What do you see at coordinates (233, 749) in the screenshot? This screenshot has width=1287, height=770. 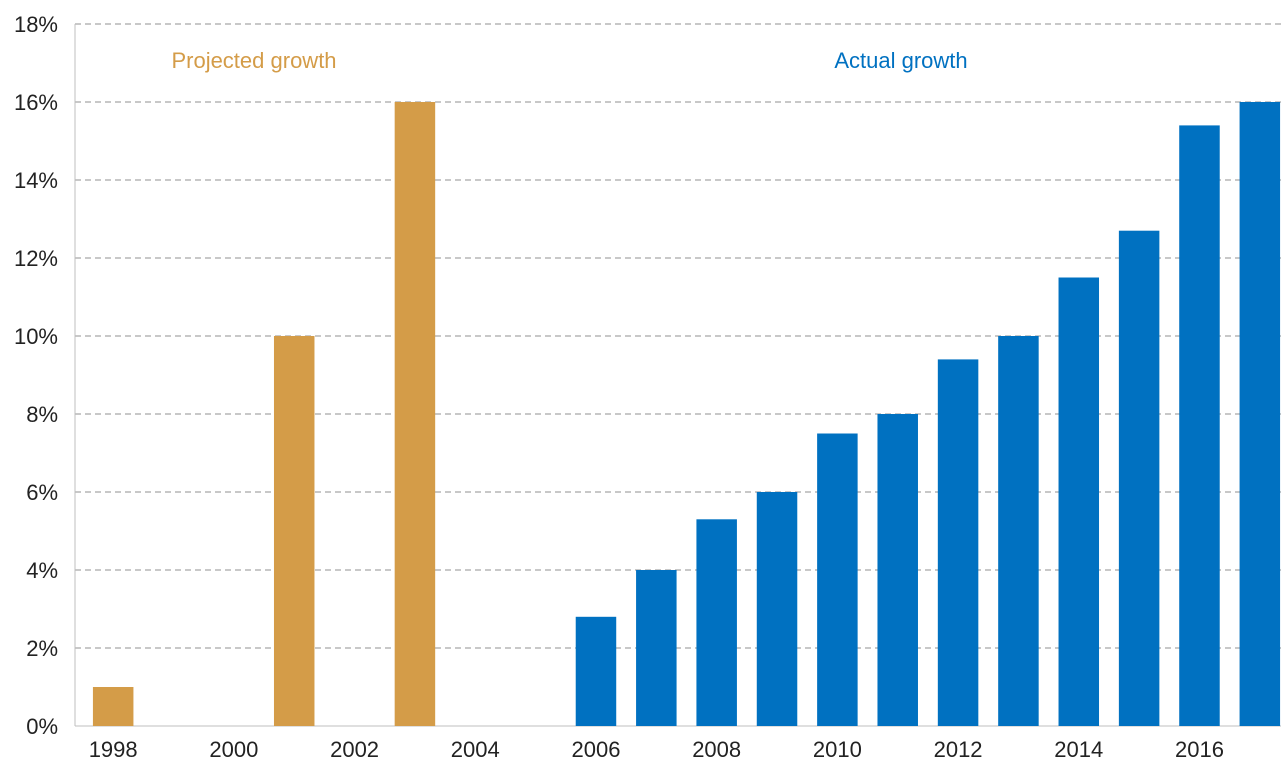 I see `x-tick-label: 2000` at bounding box center [233, 749].